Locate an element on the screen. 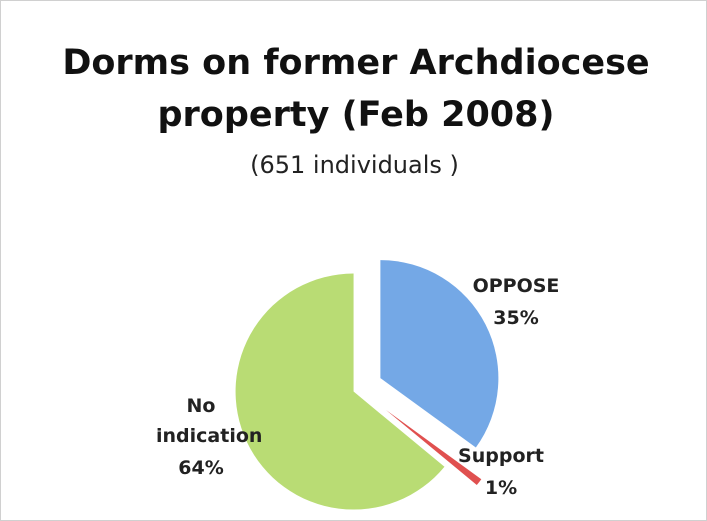  slice-value-label: 64% is located at coordinates (201, 468).